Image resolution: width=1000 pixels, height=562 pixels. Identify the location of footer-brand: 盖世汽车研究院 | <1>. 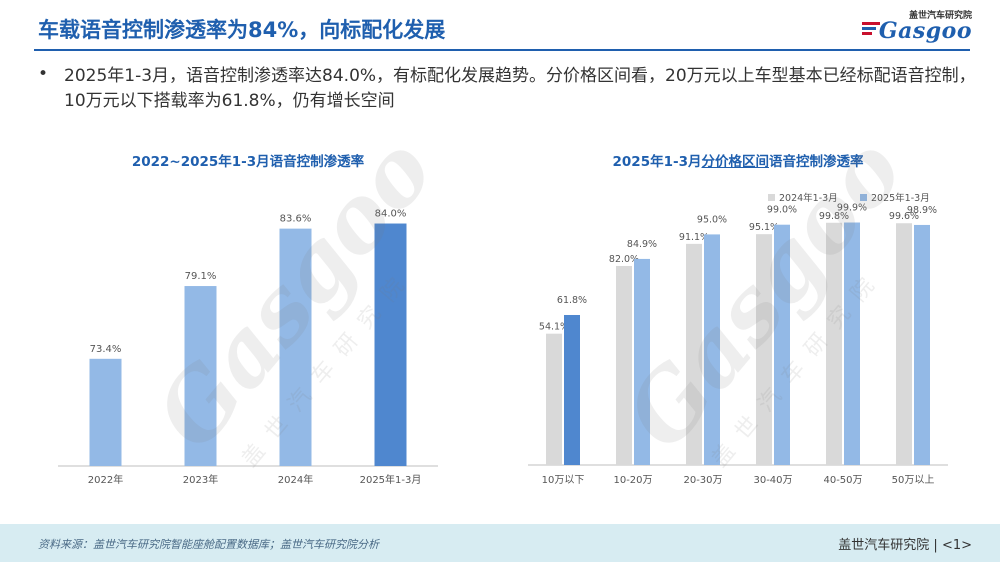
(905, 545).